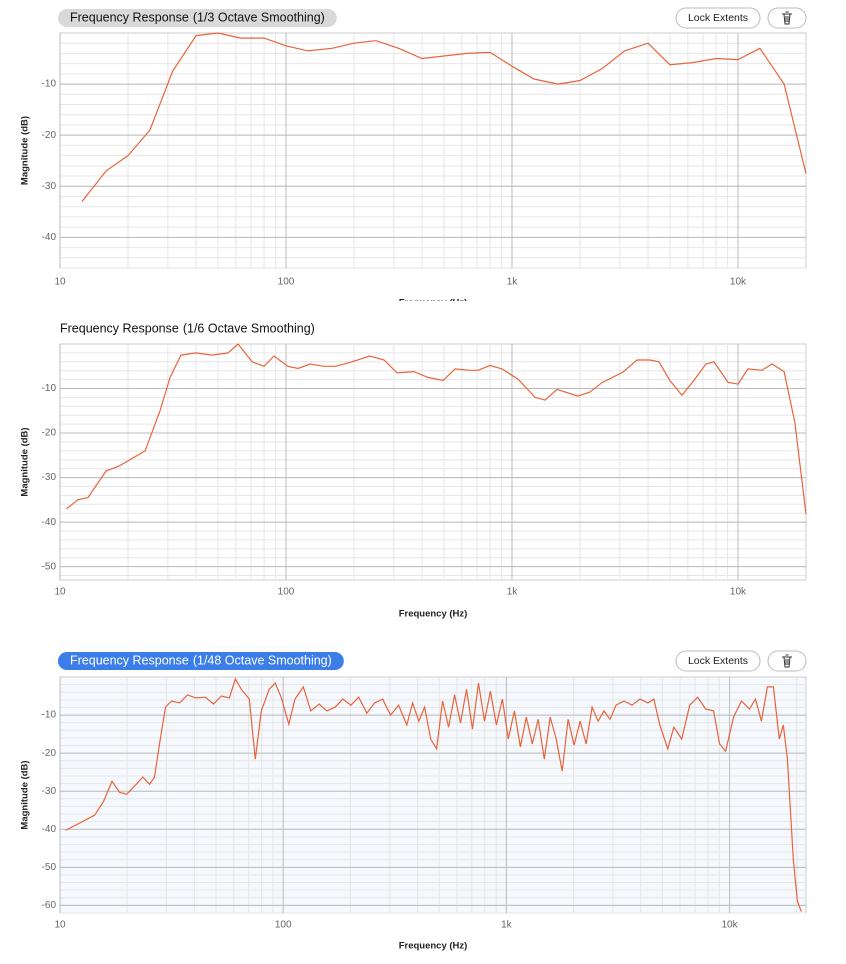 The width and height of the screenshot is (846, 964). What do you see at coordinates (49, 905) in the screenshot?
I see `y-tick-label: -60` at bounding box center [49, 905].